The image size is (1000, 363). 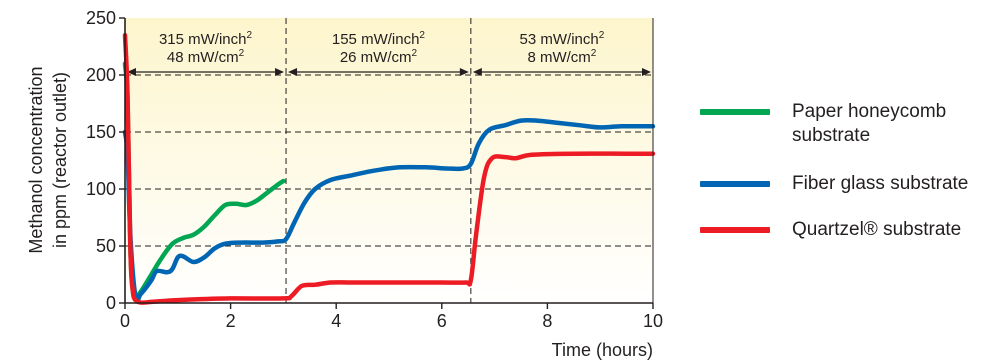 What do you see at coordinates (125, 321) in the screenshot?
I see `x-tick-label-0: 0` at bounding box center [125, 321].